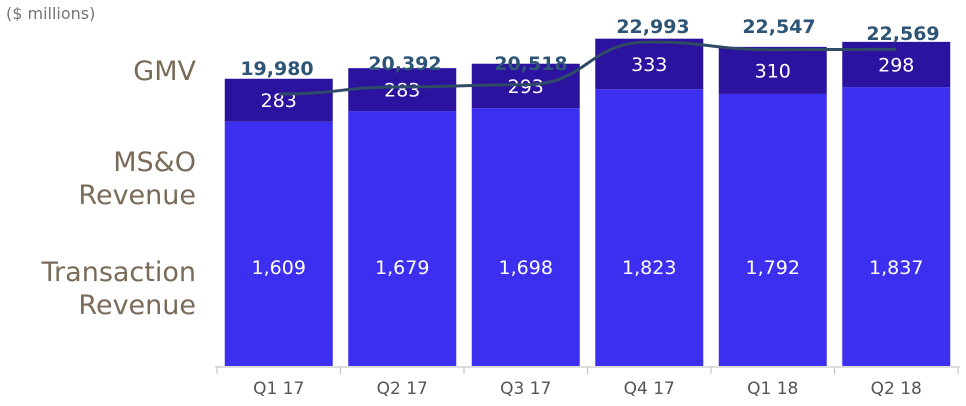  Describe the element at coordinates (649, 268) in the screenshot. I see `transaction-value-label: 1,823` at that location.